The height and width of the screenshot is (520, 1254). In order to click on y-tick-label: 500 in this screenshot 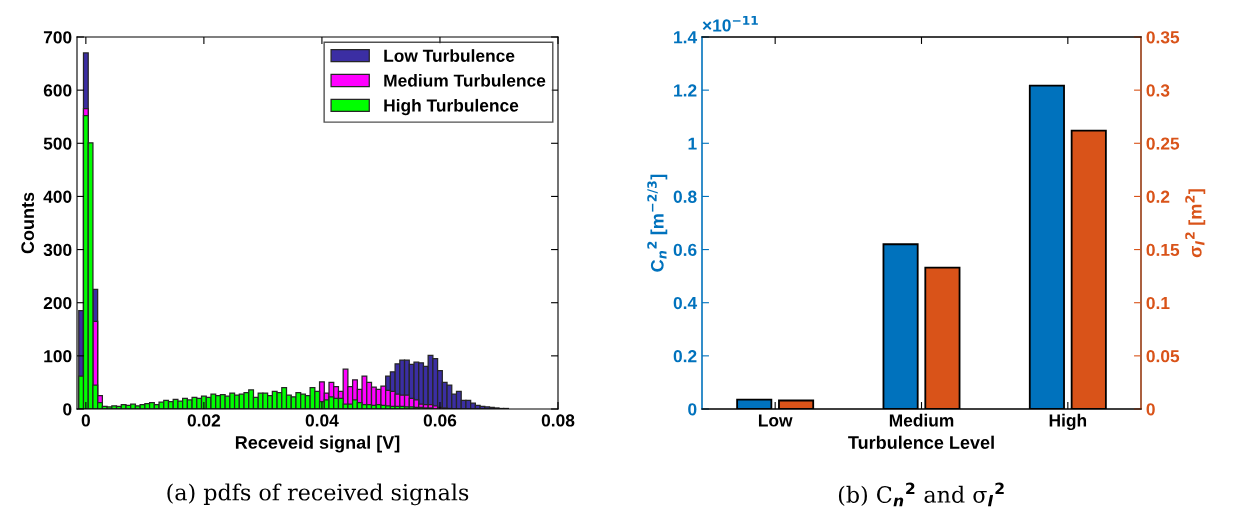, I will do `click(57, 143)`.